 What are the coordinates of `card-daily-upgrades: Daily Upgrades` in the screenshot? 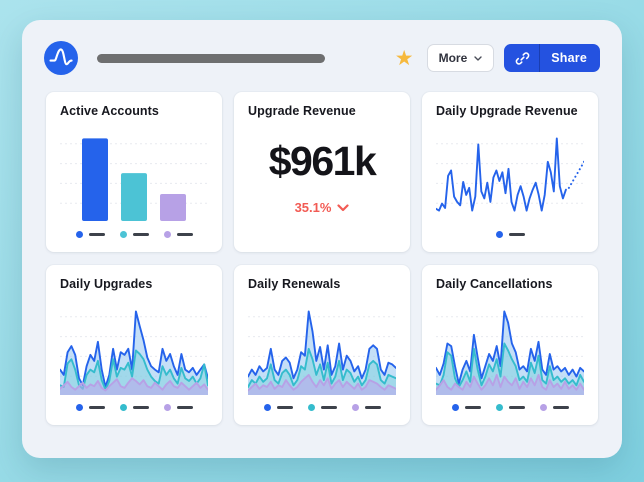 It's located at (134, 345).